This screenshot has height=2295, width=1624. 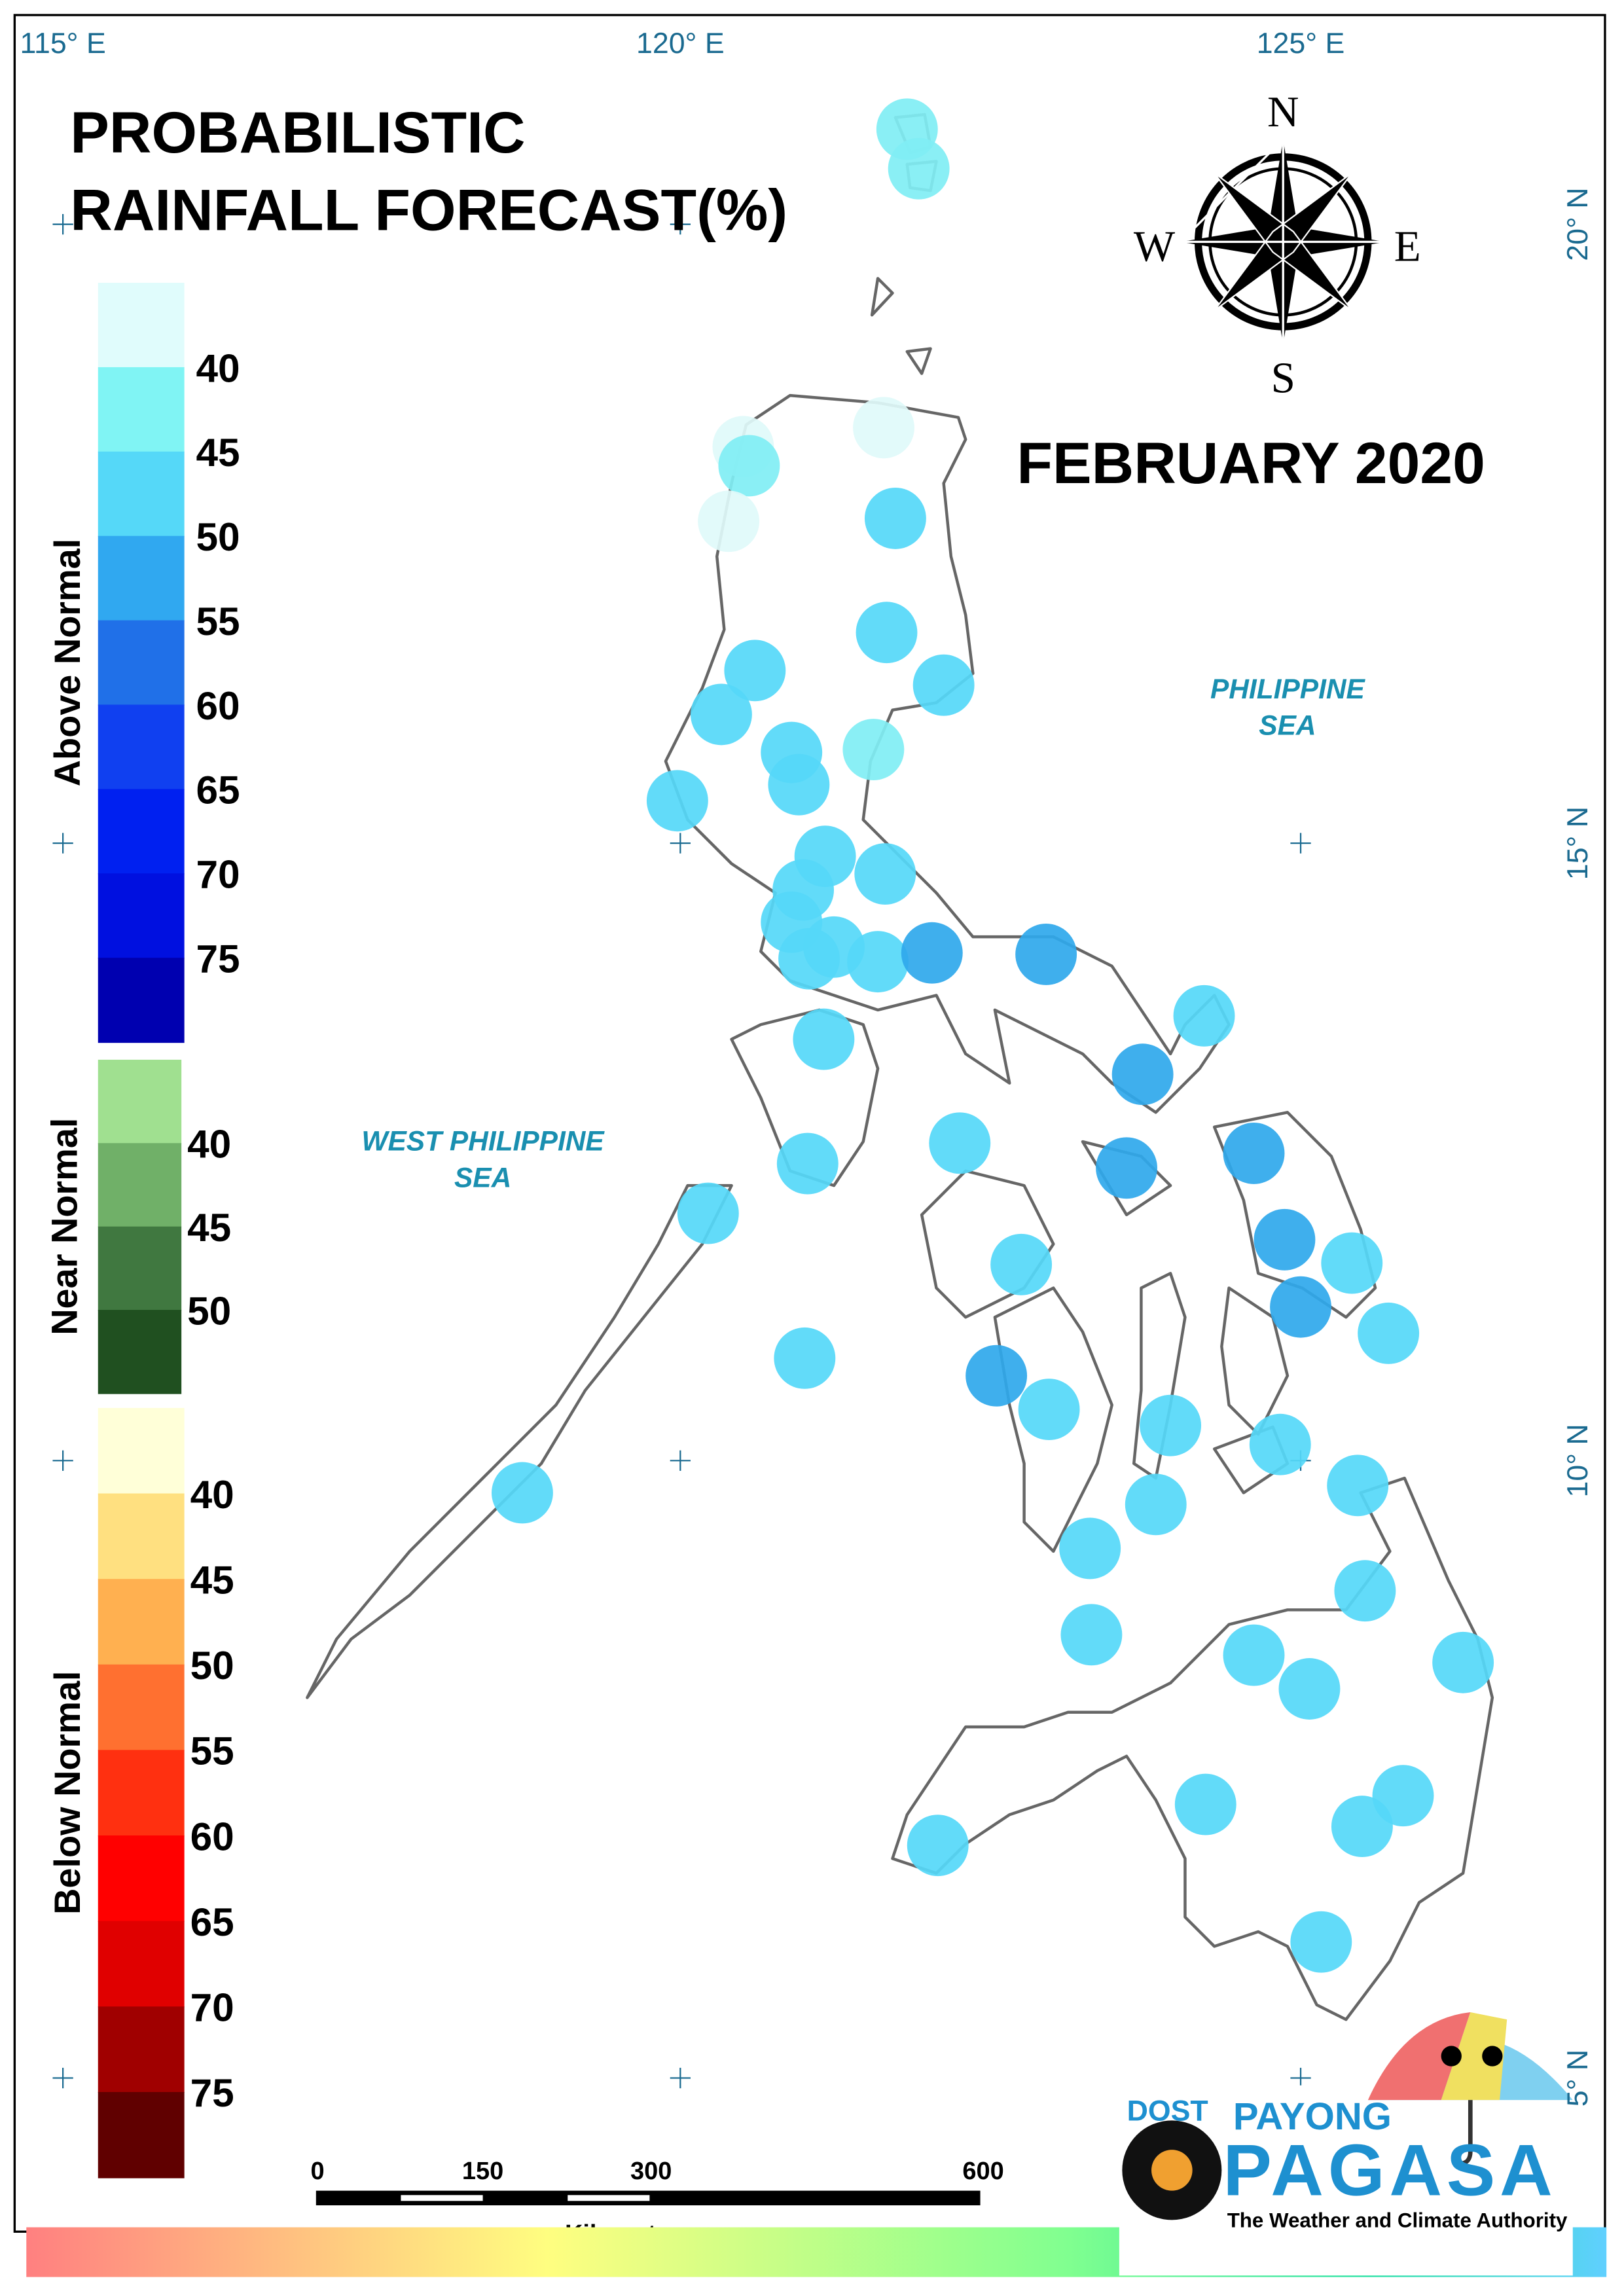 I want to click on legend-label: 70, so click(x=218, y=875).